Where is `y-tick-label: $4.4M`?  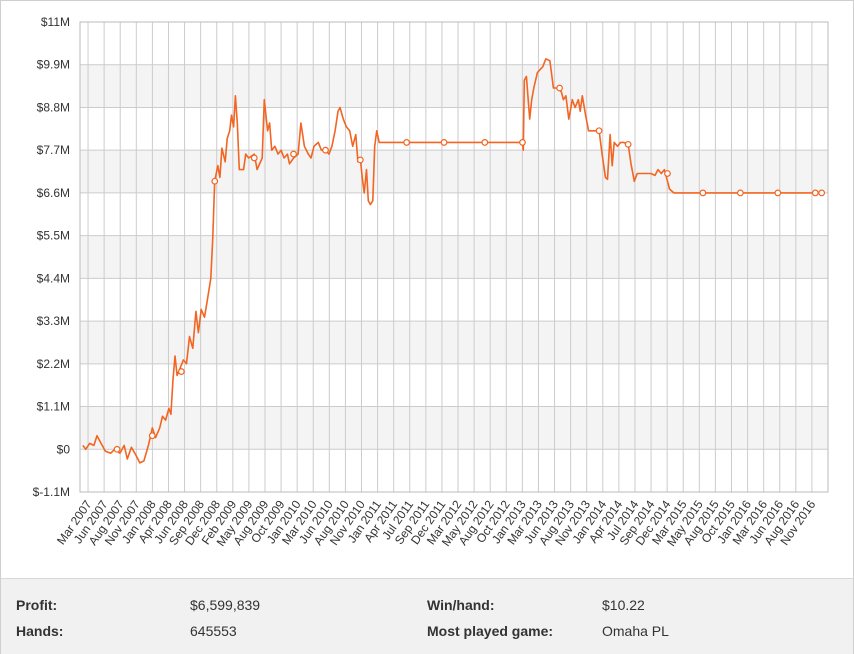
y-tick-label: $4.4M is located at coordinates (53, 278).